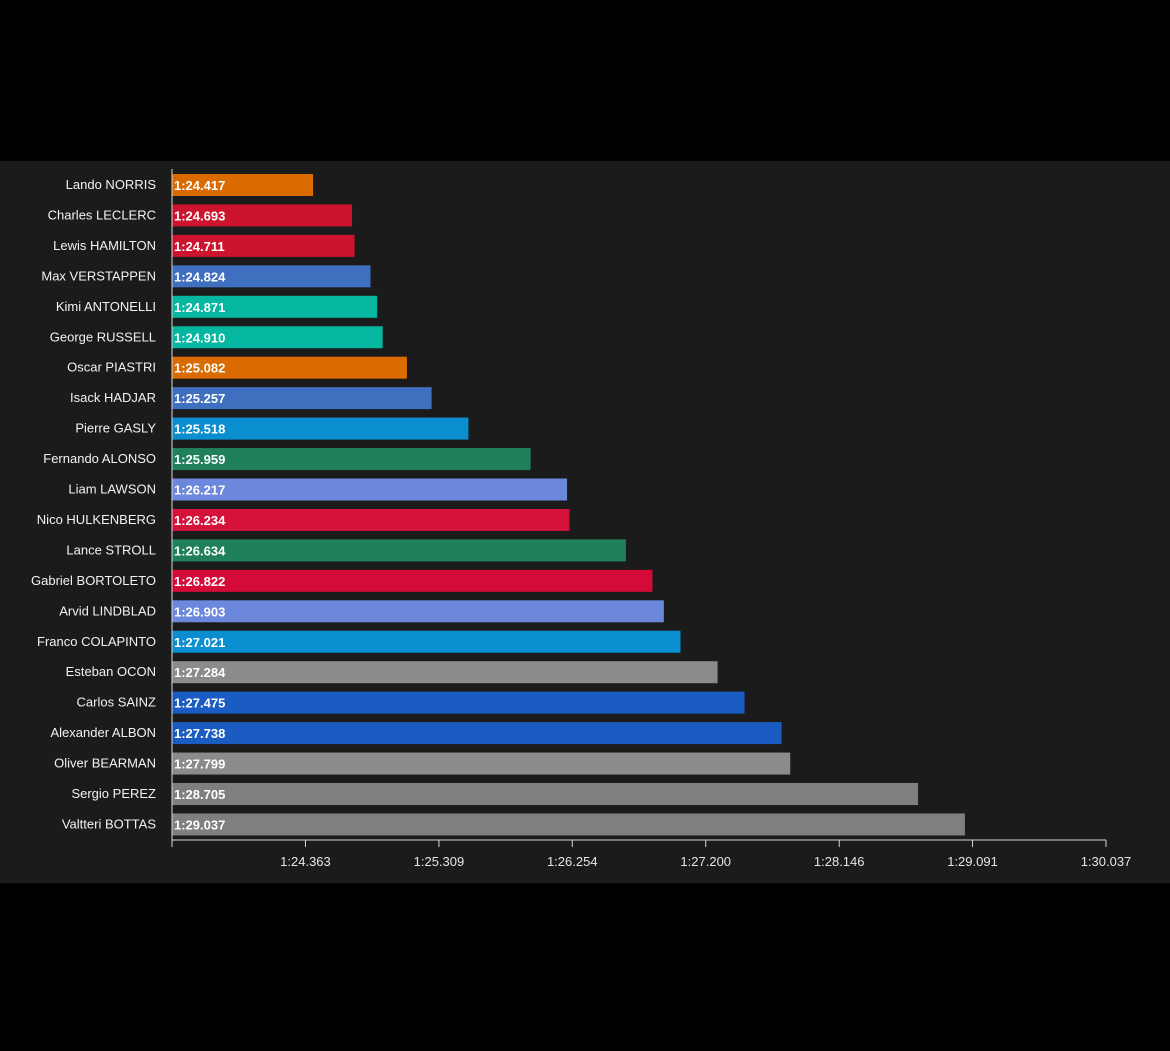 This screenshot has width=1170, height=1051. What do you see at coordinates (105, 763) in the screenshot?
I see `driver-label: Oliver BEARMAN` at bounding box center [105, 763].